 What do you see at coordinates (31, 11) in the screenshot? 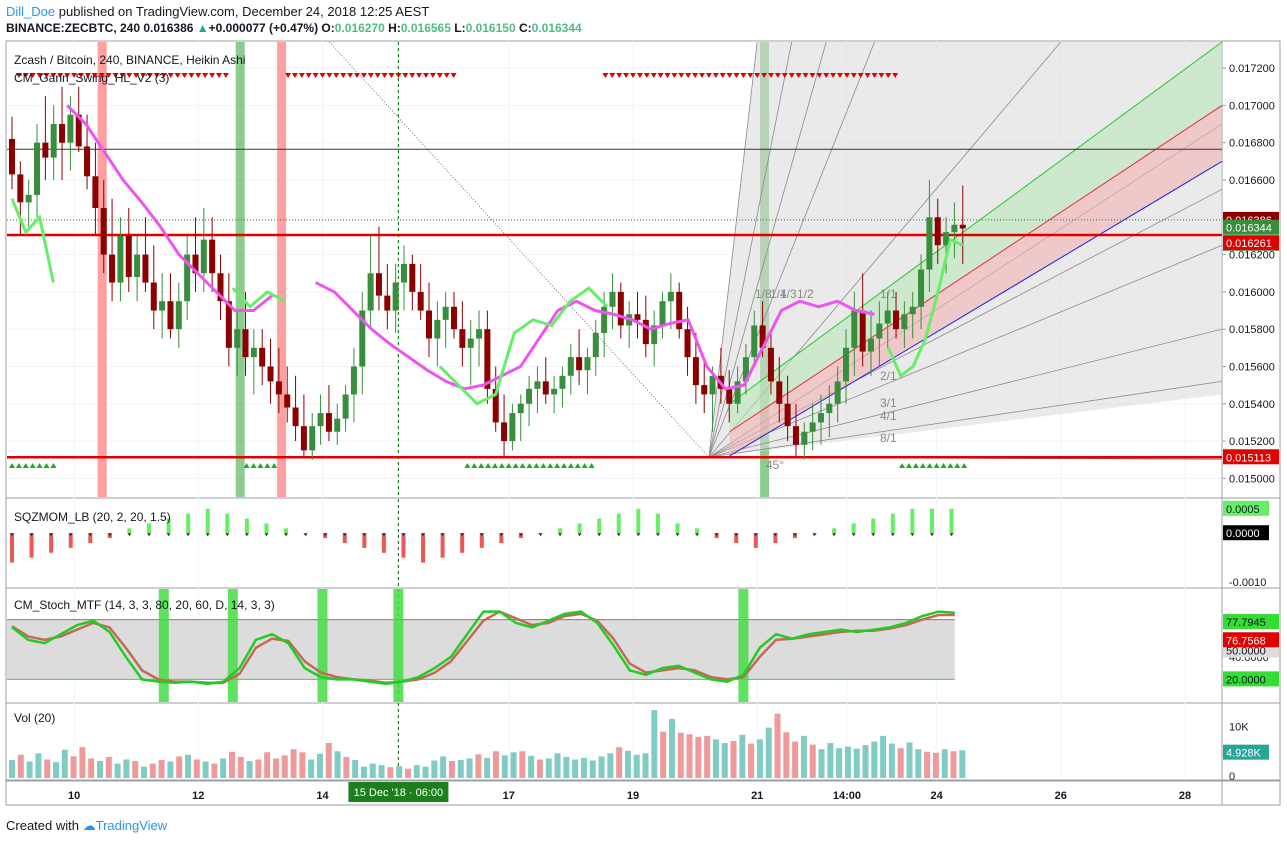
I see `author-link: Dill_Doe` at bounding box center [31, 11].